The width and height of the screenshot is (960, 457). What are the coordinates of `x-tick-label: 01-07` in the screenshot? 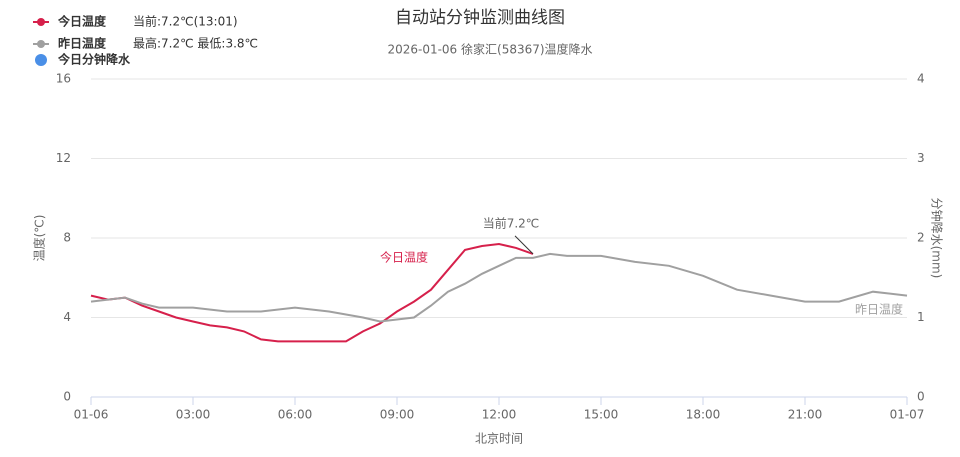 It's located at (907, 415).